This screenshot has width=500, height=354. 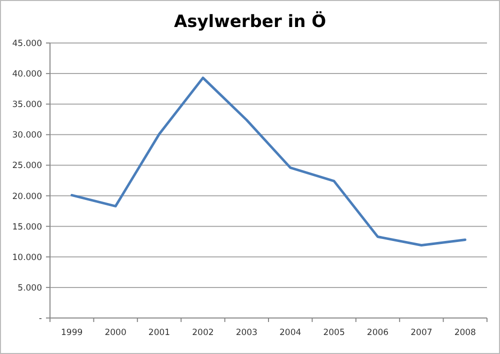 I want to click on x-tick-label: 2001, so click(x=159, y=333).